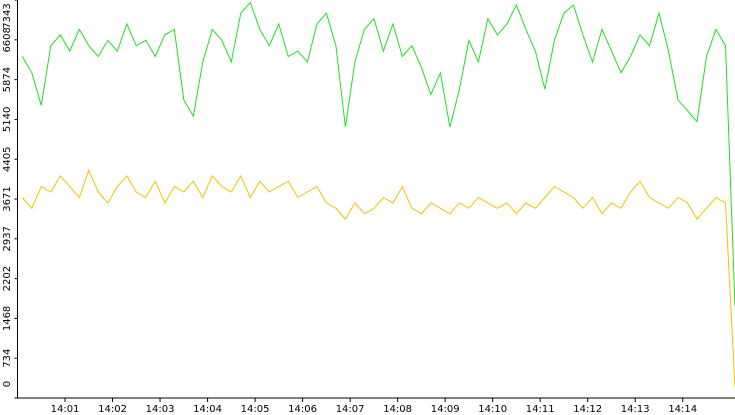  I want to click on y-tick-label: 734, so click(7, 358).